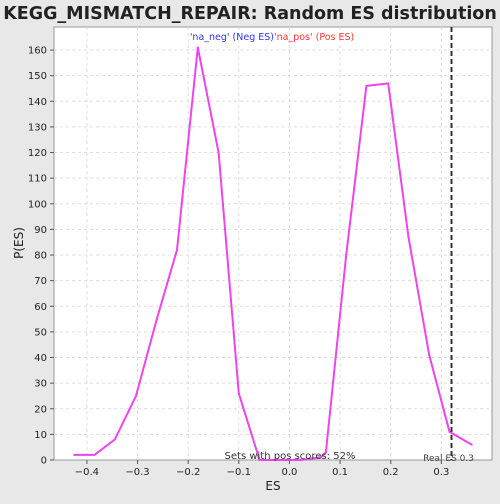 Image resolution: width=500 pixels, height=504 pixels. I want to click on x-tick-label: −0.3, so click(137, 472).